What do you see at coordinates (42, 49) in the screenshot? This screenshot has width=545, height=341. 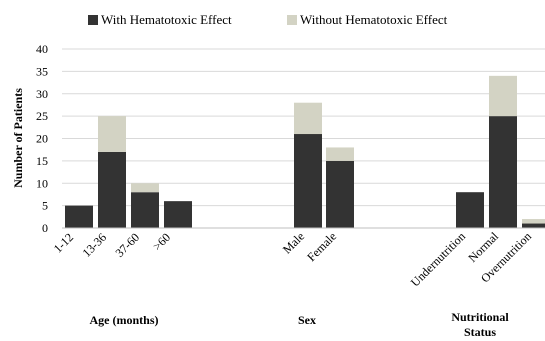 I see `y-tick-label: 40` at bounding box center [42, 49].